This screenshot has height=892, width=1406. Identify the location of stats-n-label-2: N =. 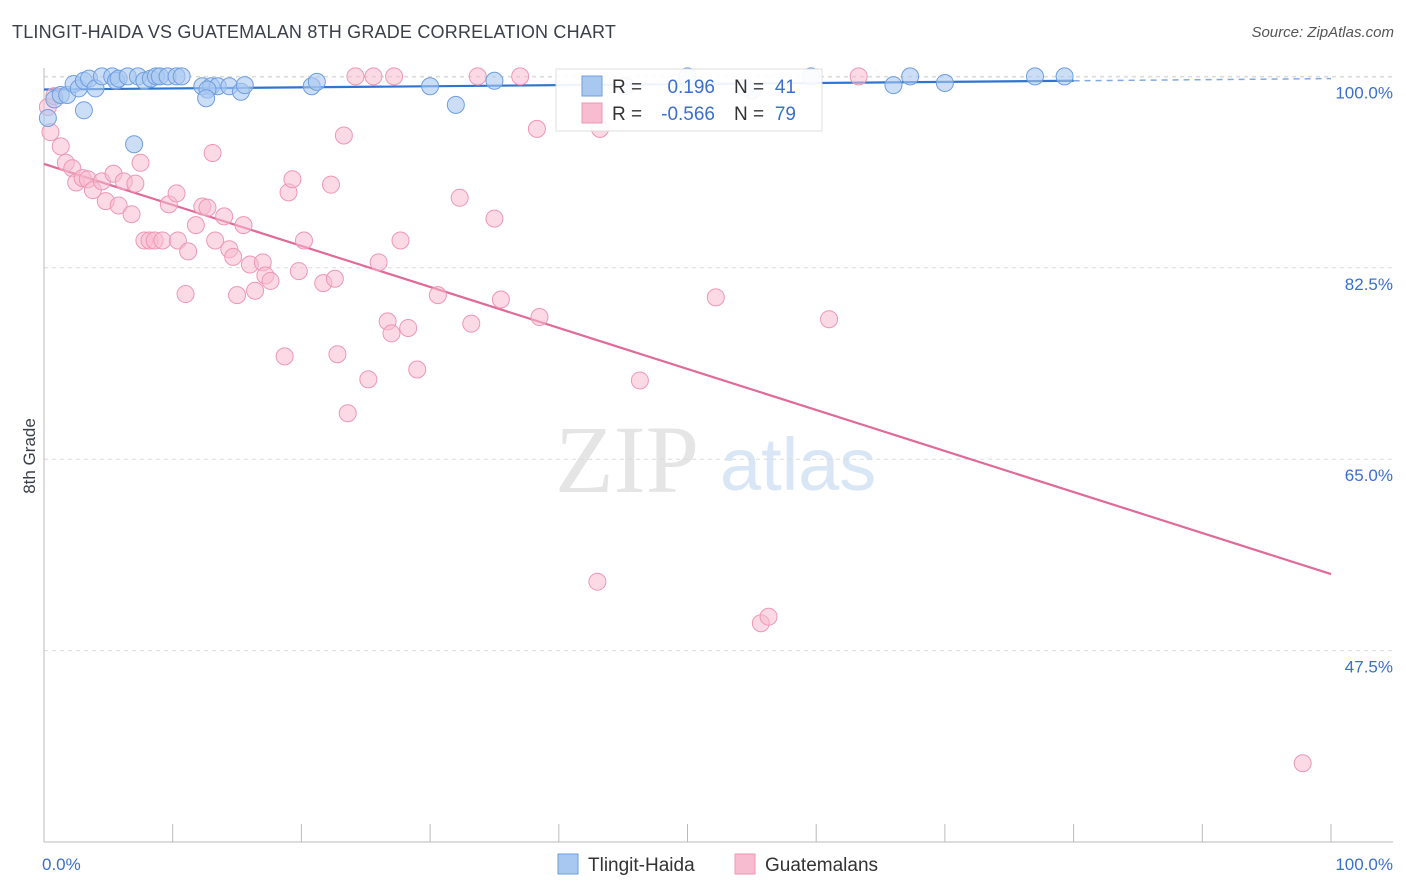
(749, 114).